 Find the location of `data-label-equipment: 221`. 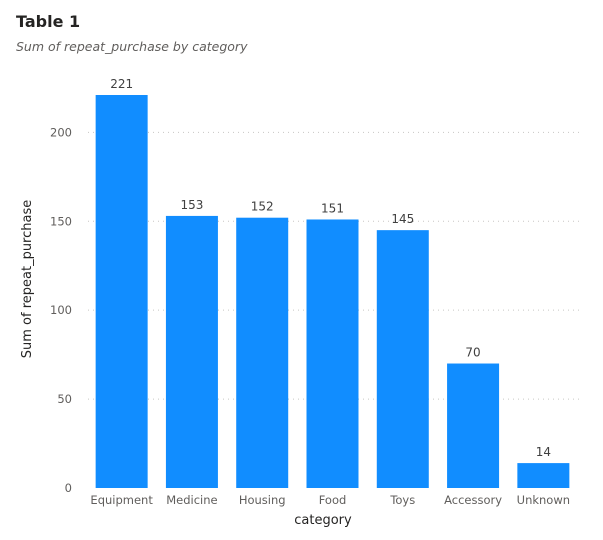

data-label-equipment: 221 is located at coordinates (121, 84).